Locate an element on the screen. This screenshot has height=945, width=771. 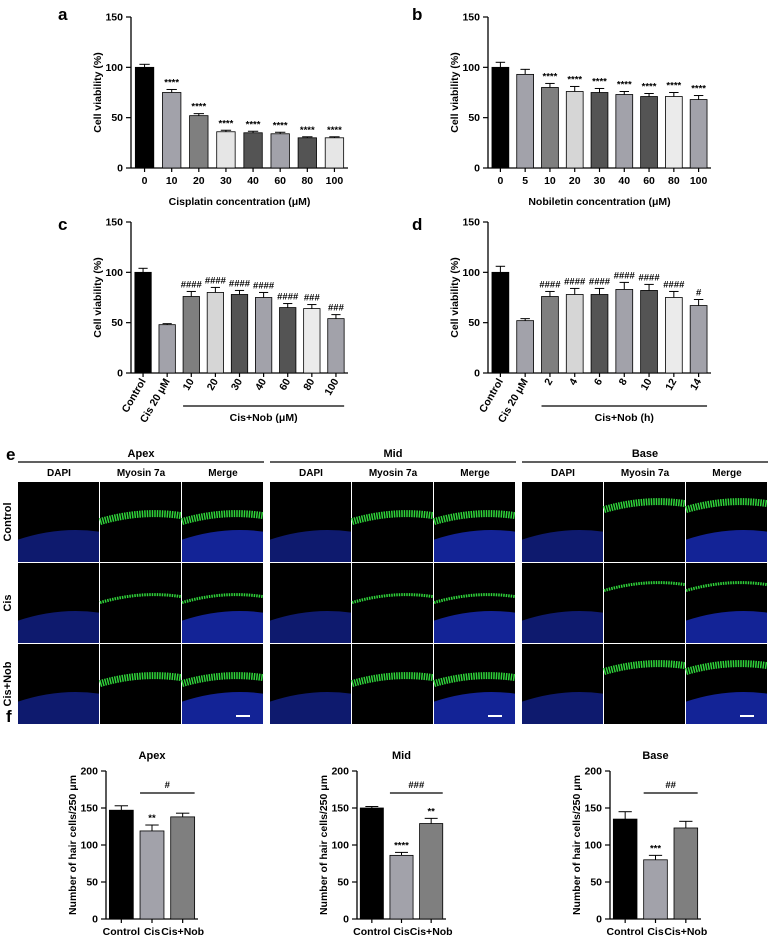
micrograph-mid-control-dapi is located at coordinates (310, 522).